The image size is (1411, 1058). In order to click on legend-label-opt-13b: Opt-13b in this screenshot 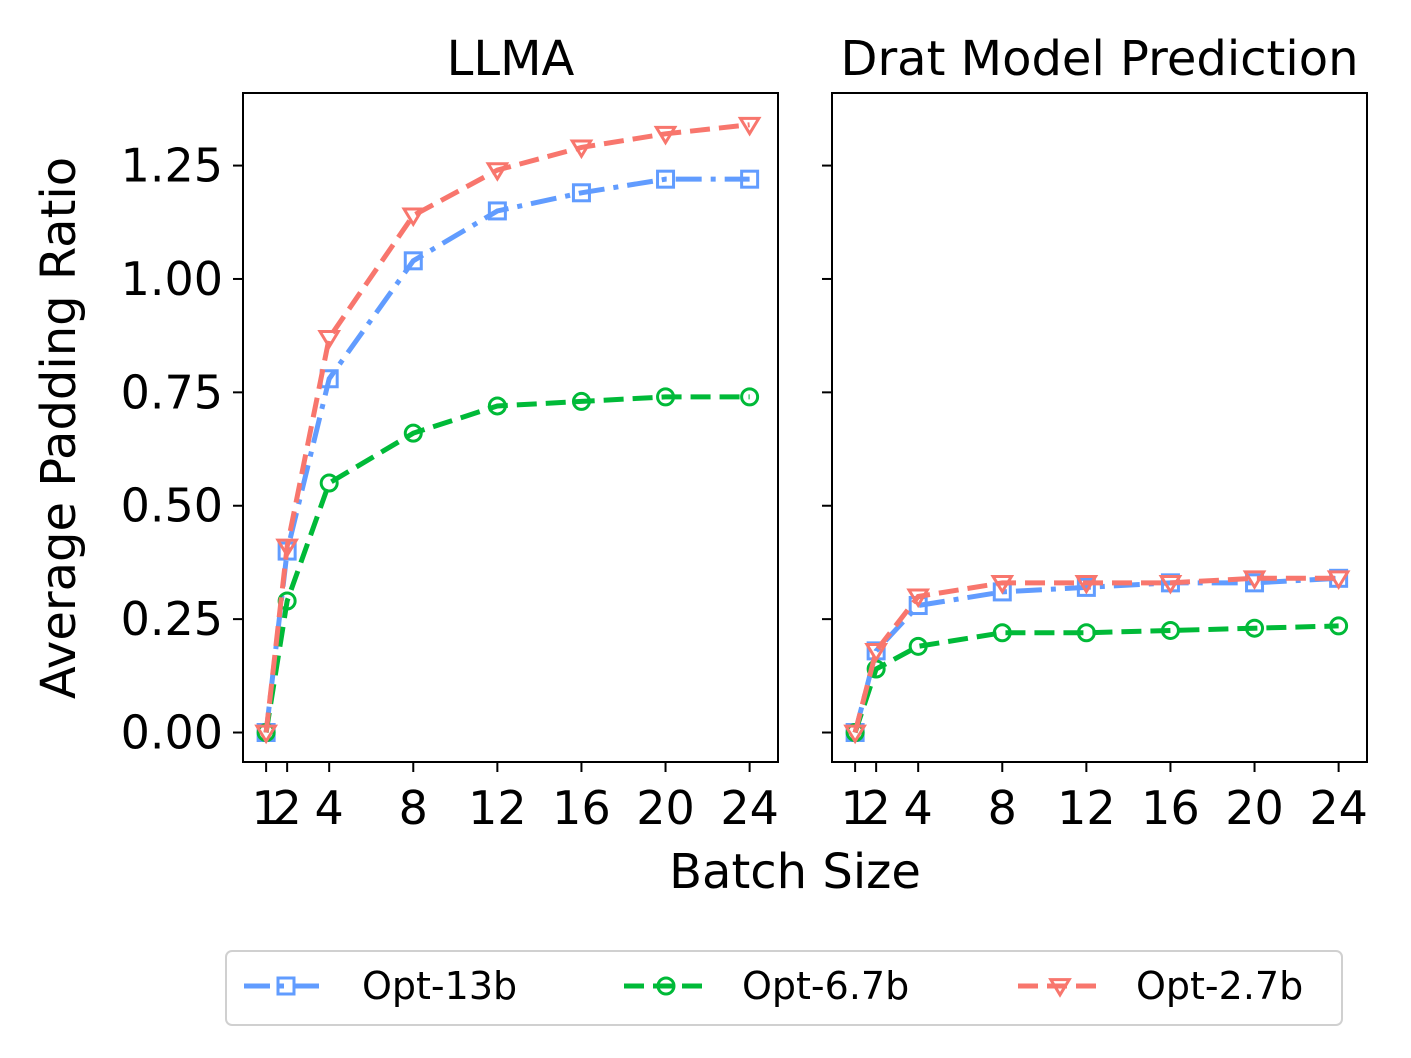, I will do `click(439, 986)`.